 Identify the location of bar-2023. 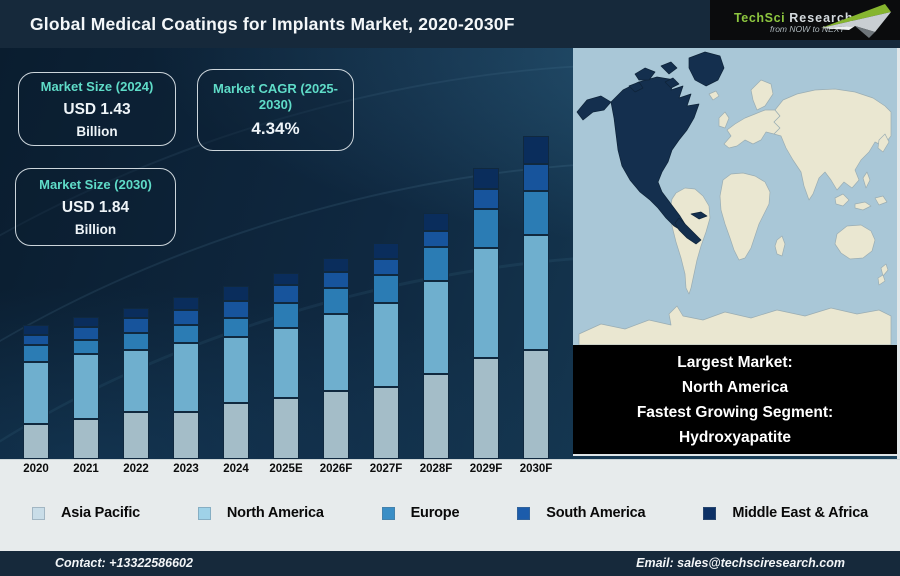
(186, 378).